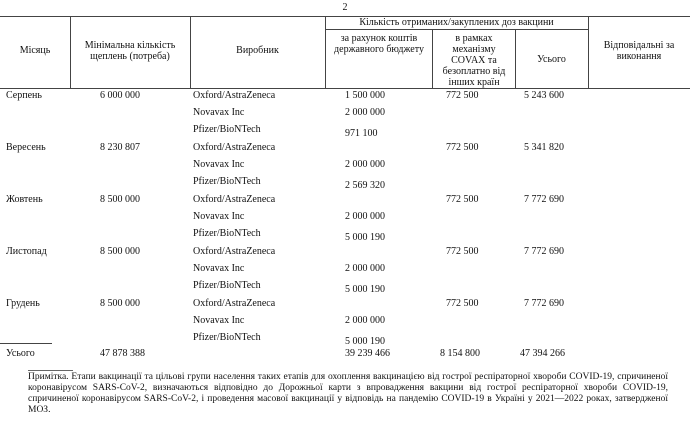  Describe the element at coordinates (460, 353) in the screenshot. I see `covax: 8 154 800` at that location.